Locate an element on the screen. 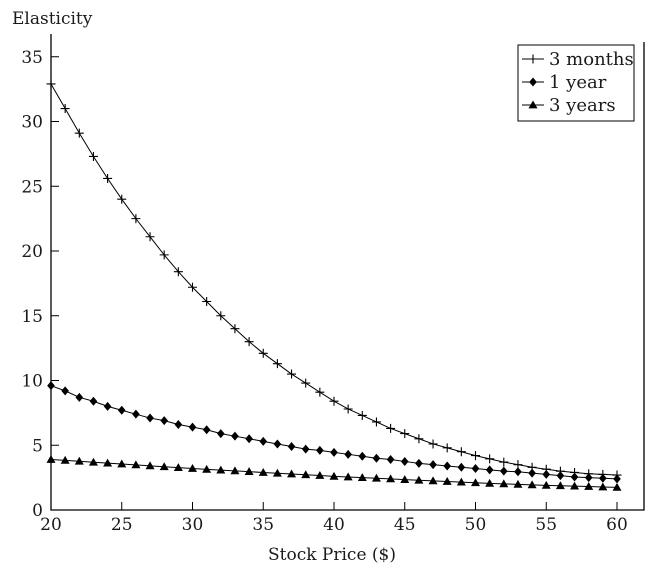 The width and height of the screenshot is (657, 569). x-axis-title: Stock Price ($) is located at coordinates (332, 555).